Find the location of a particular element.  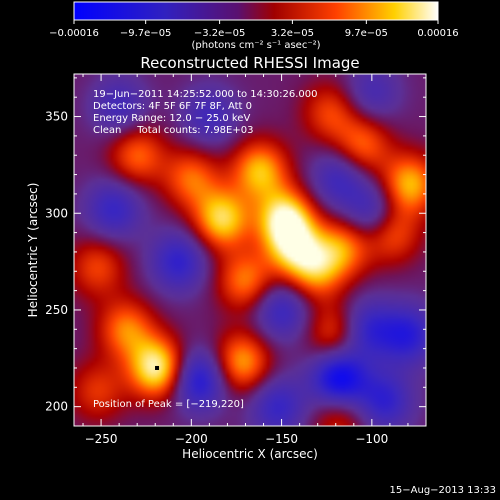

y-tick-label: 200 is located at coordinates (56, 407).